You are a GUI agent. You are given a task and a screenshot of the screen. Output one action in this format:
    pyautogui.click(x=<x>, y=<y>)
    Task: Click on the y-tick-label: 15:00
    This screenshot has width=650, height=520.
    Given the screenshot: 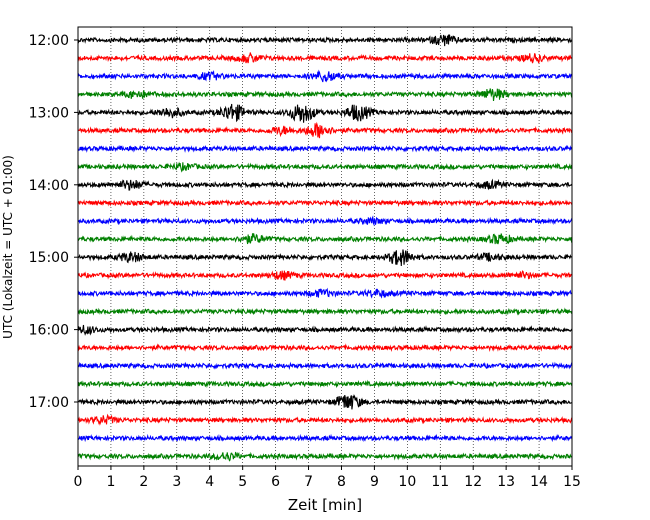 What is the action you would take?
    pyautogui.click(x=49, y=258)
    